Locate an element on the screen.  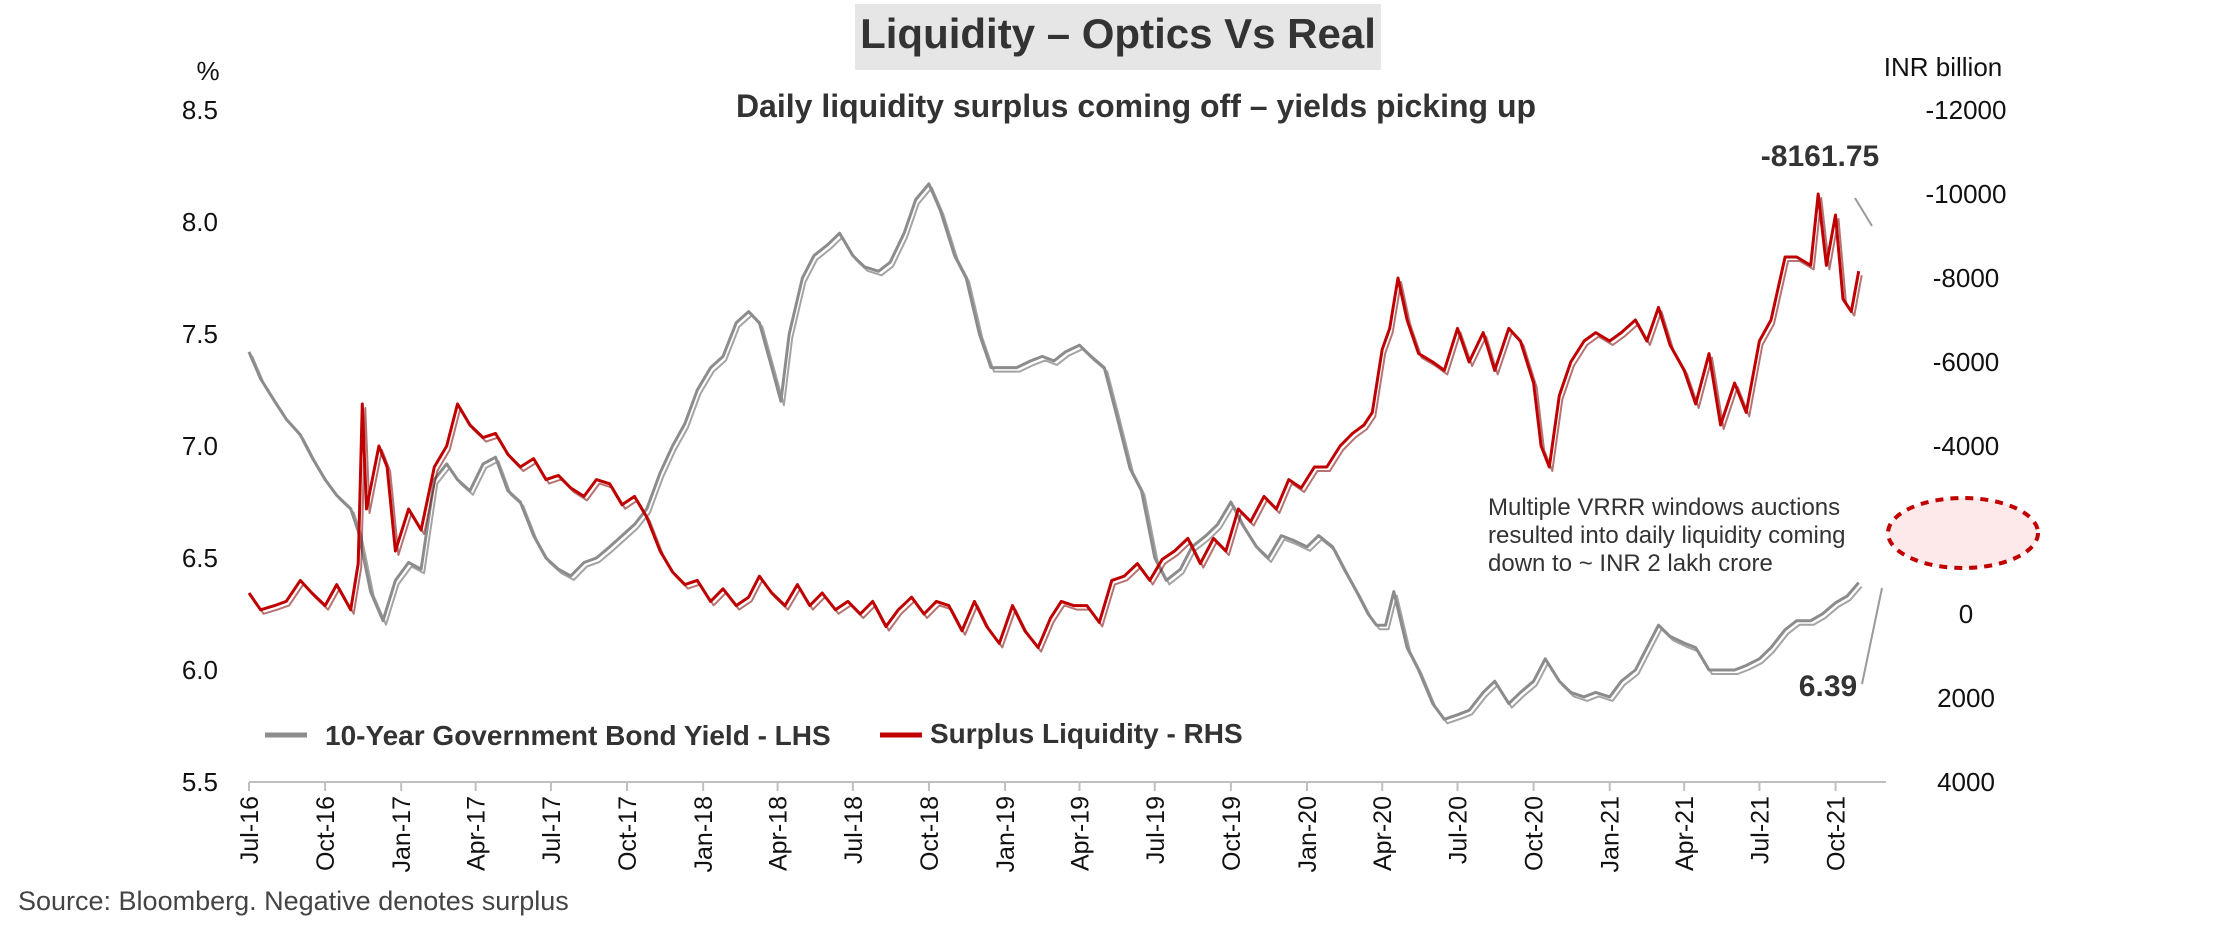
left-tick-label: 6.0 is located at coordinates (200, 670).